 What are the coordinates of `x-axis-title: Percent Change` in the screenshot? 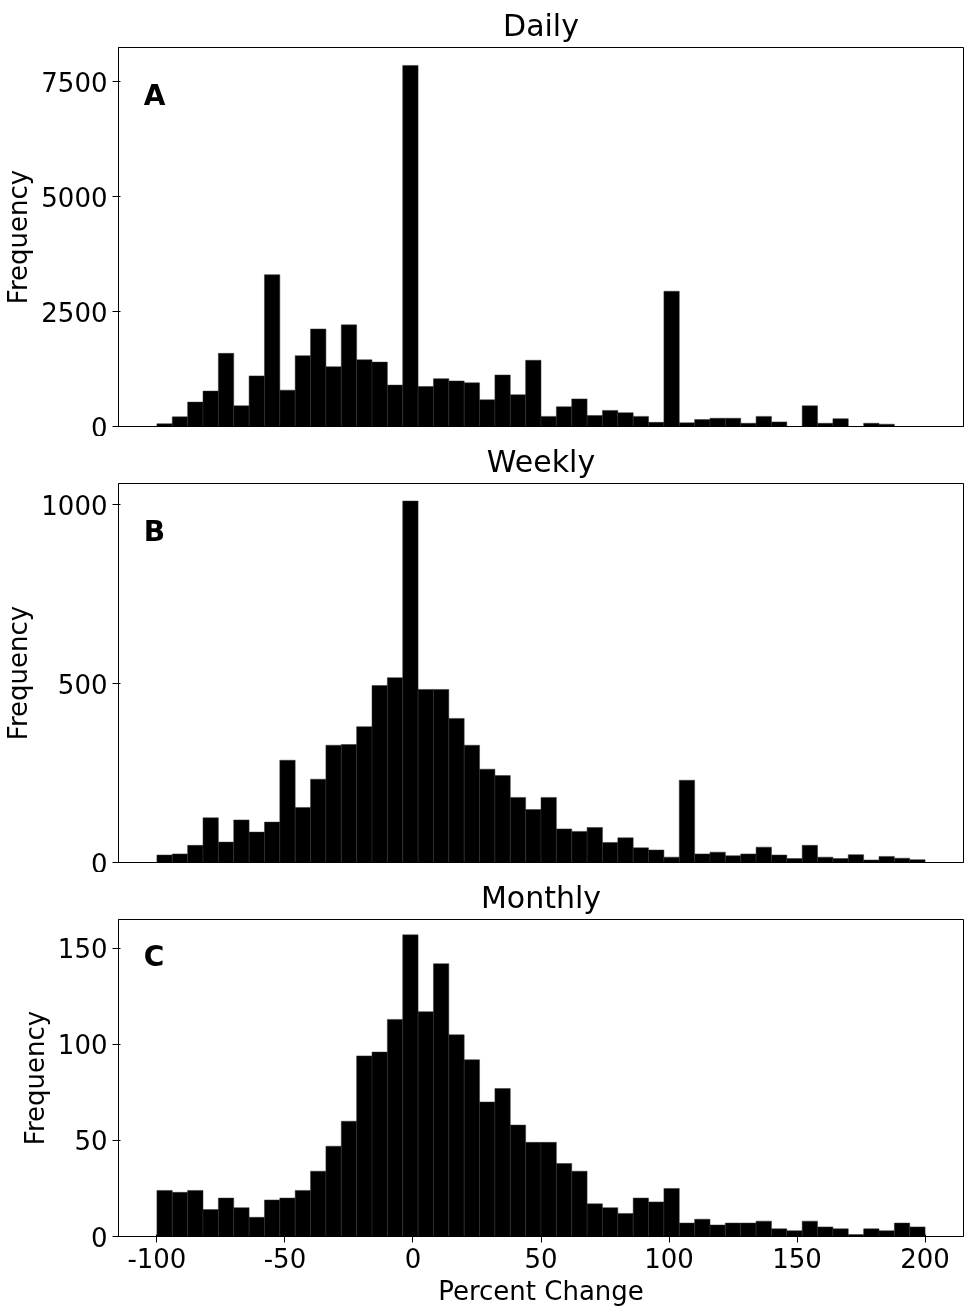 It's located at (541, 1290).